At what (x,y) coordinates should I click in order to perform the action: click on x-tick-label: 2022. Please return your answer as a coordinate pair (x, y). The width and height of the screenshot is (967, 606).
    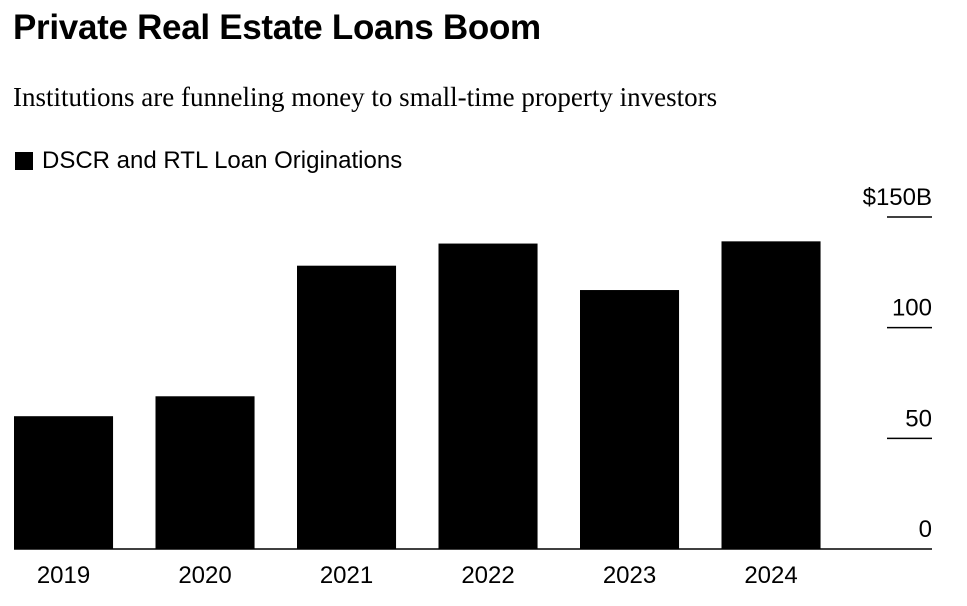
    Looking at the image, I should click on (487, 575).